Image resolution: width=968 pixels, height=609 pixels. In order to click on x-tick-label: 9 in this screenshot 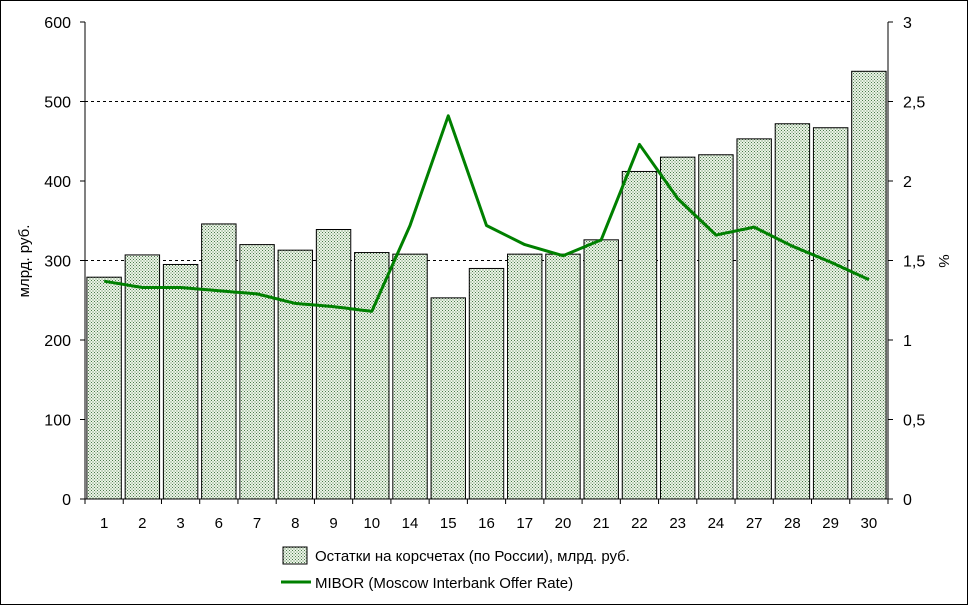, I will do `click(333, 523)`.